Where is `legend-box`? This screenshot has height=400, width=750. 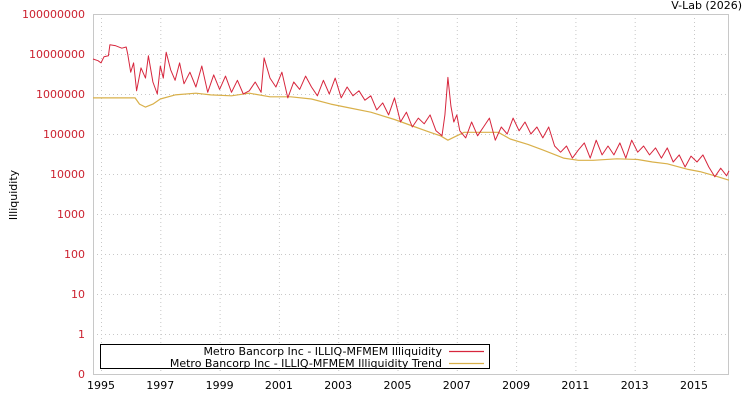 legend-box is located at coordinates (295, 356).